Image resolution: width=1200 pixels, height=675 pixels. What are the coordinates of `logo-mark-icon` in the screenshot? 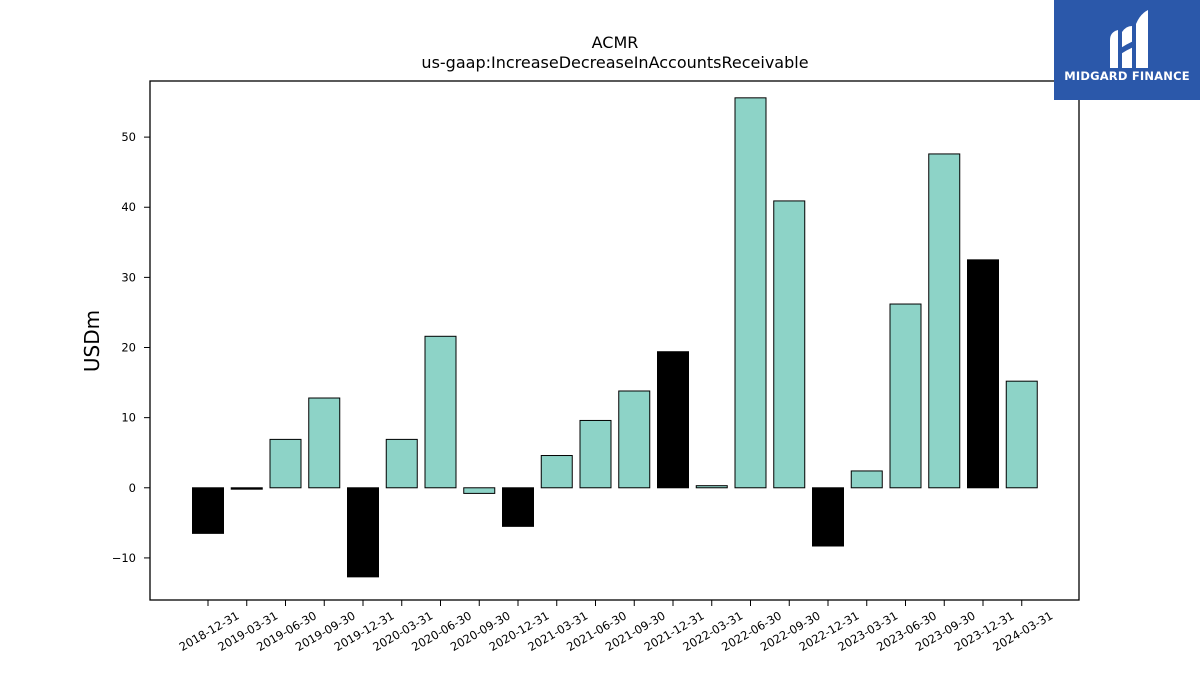 It's located at (1129, 39).